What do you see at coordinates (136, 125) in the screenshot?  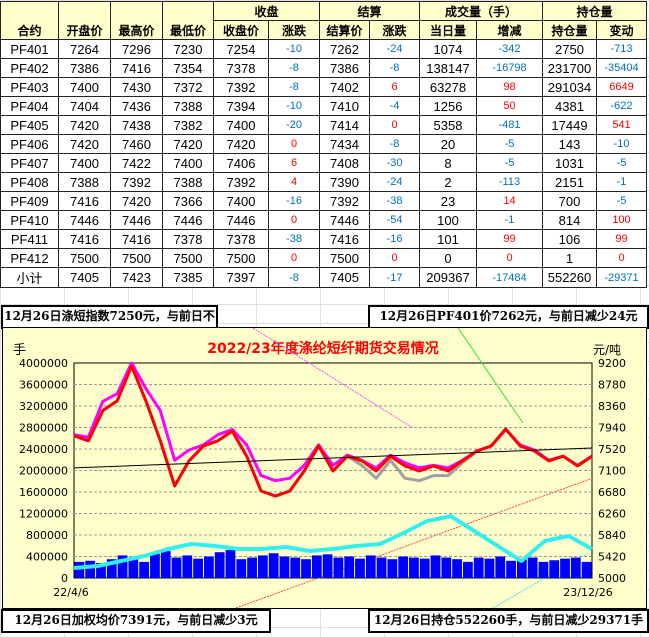 I see `cell: 7438` at bounding box center [136, 125].